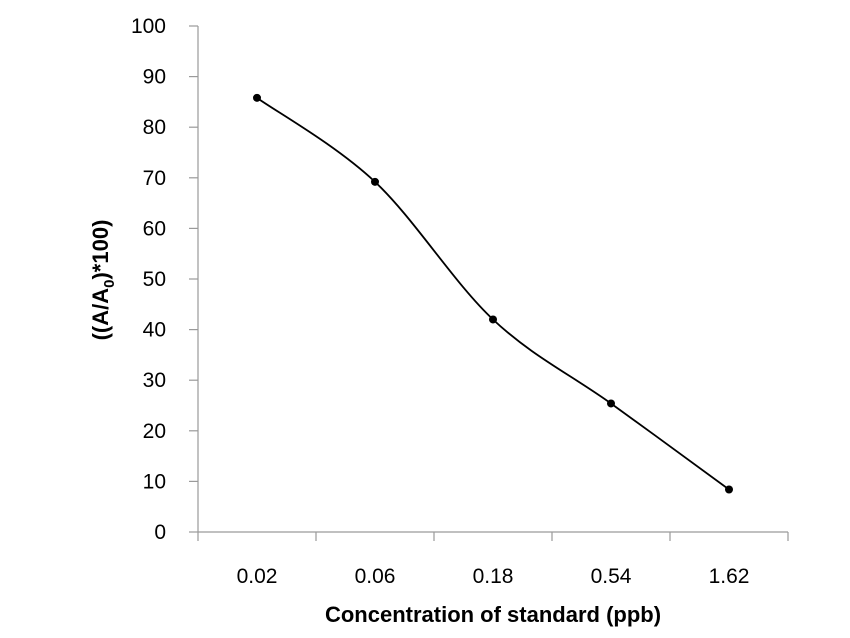 This screenshot has width=850, height=638. I want to click on x-tick-label: 0.06, so click(375, 576).